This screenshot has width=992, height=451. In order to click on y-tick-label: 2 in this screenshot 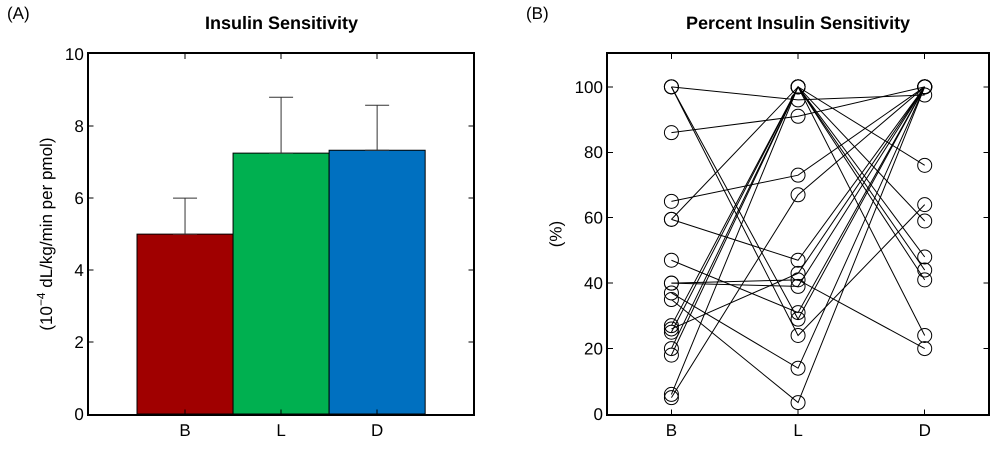, I will do `click(79, 342)`.